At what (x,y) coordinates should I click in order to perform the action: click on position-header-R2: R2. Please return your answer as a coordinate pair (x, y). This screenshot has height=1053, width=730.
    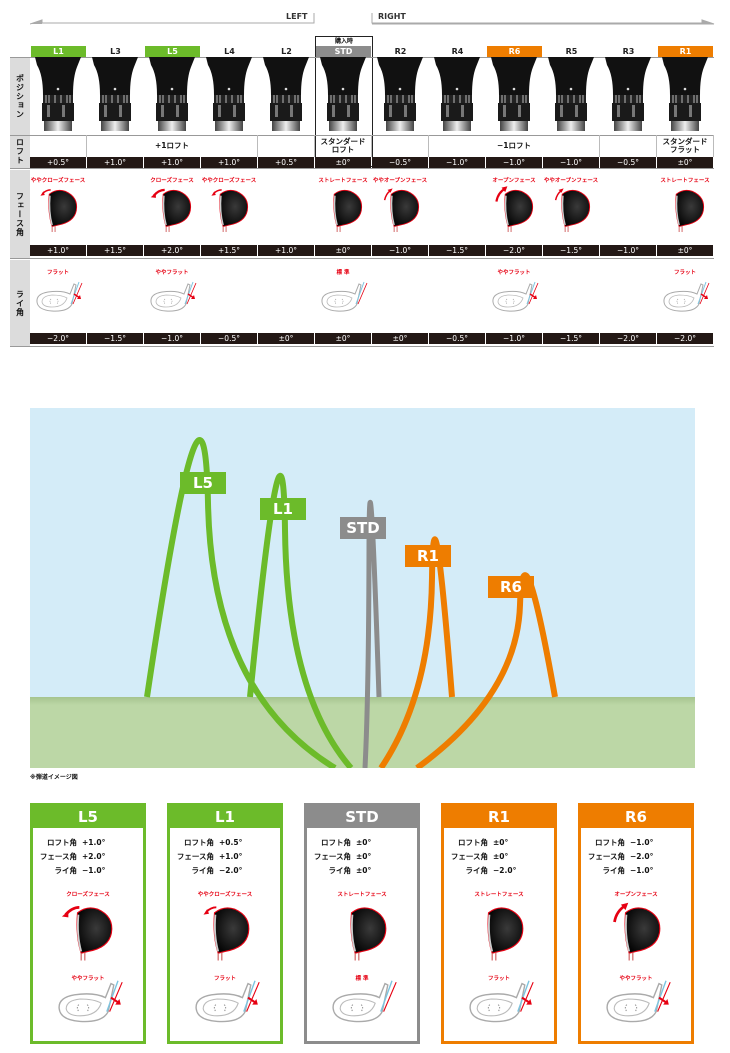
    Looking at the image, I should click on (400, 51).